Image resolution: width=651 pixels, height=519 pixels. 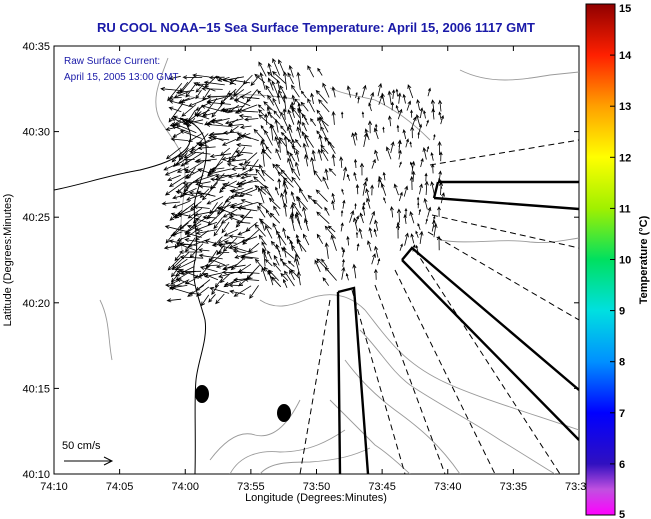 I want to click on colorbar-tick-label: 11, so click(x=625, y=209).